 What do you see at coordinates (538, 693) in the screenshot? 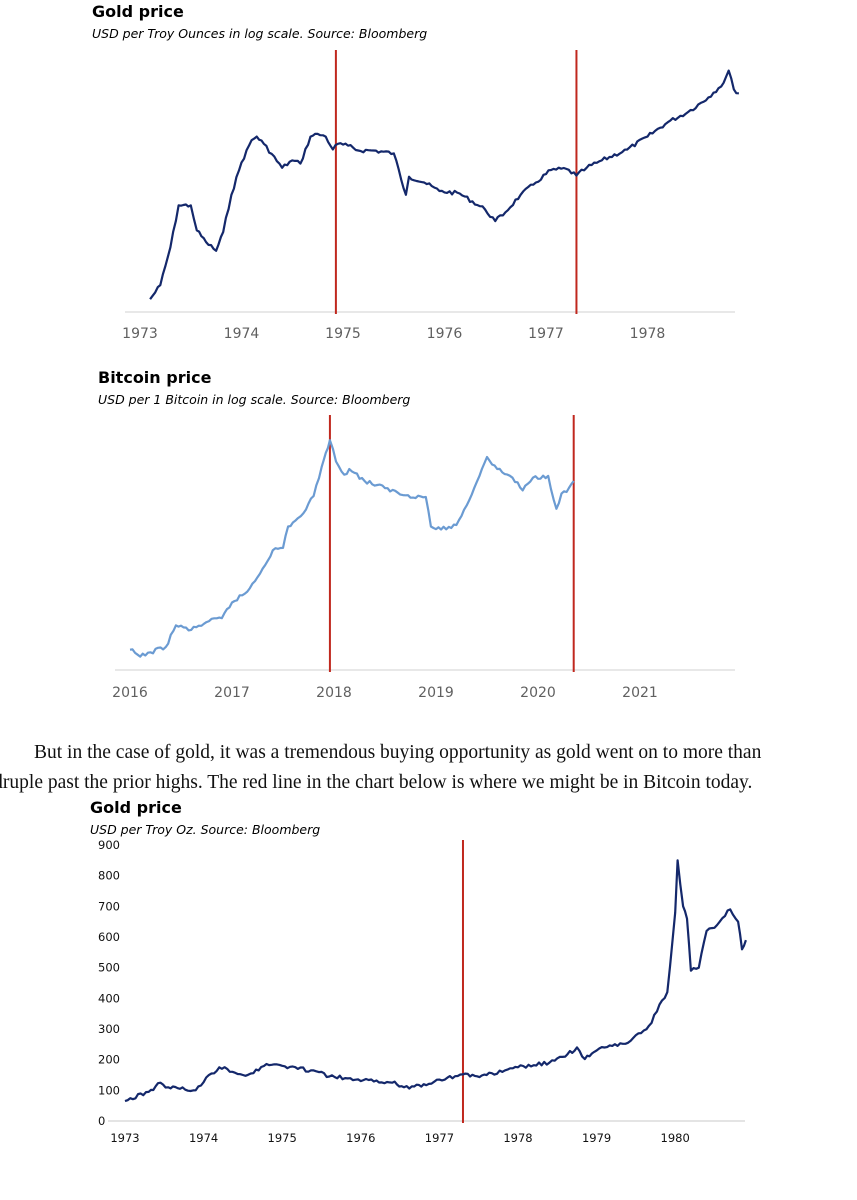
I see `x-tick-label: 2020` at bounding box center [538, 693].